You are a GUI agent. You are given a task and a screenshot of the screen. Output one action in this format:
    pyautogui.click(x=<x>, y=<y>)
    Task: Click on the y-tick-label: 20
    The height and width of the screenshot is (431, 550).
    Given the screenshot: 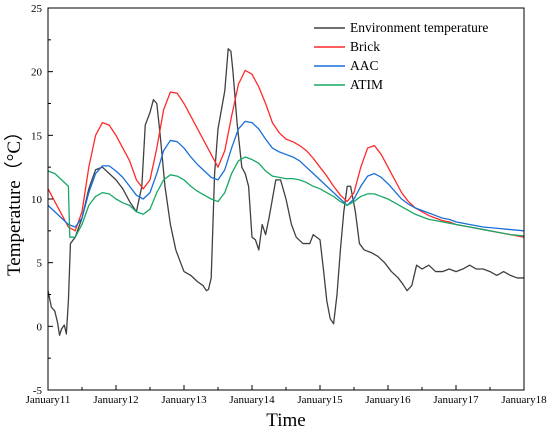 What is the action you would take?
    pyautogui.click(x=37, y=73)
    